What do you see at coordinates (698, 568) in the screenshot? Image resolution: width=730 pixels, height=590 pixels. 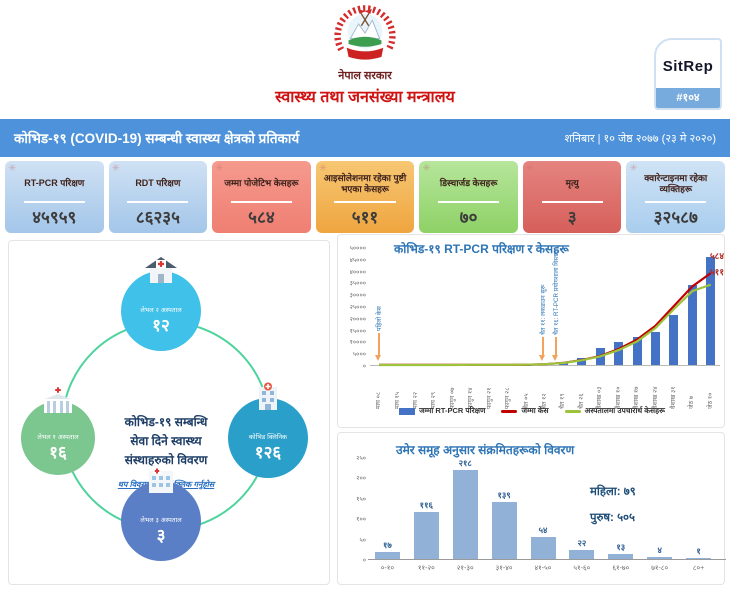 I see `x-axis-label: ८०+` at bounding box center [698, 568].